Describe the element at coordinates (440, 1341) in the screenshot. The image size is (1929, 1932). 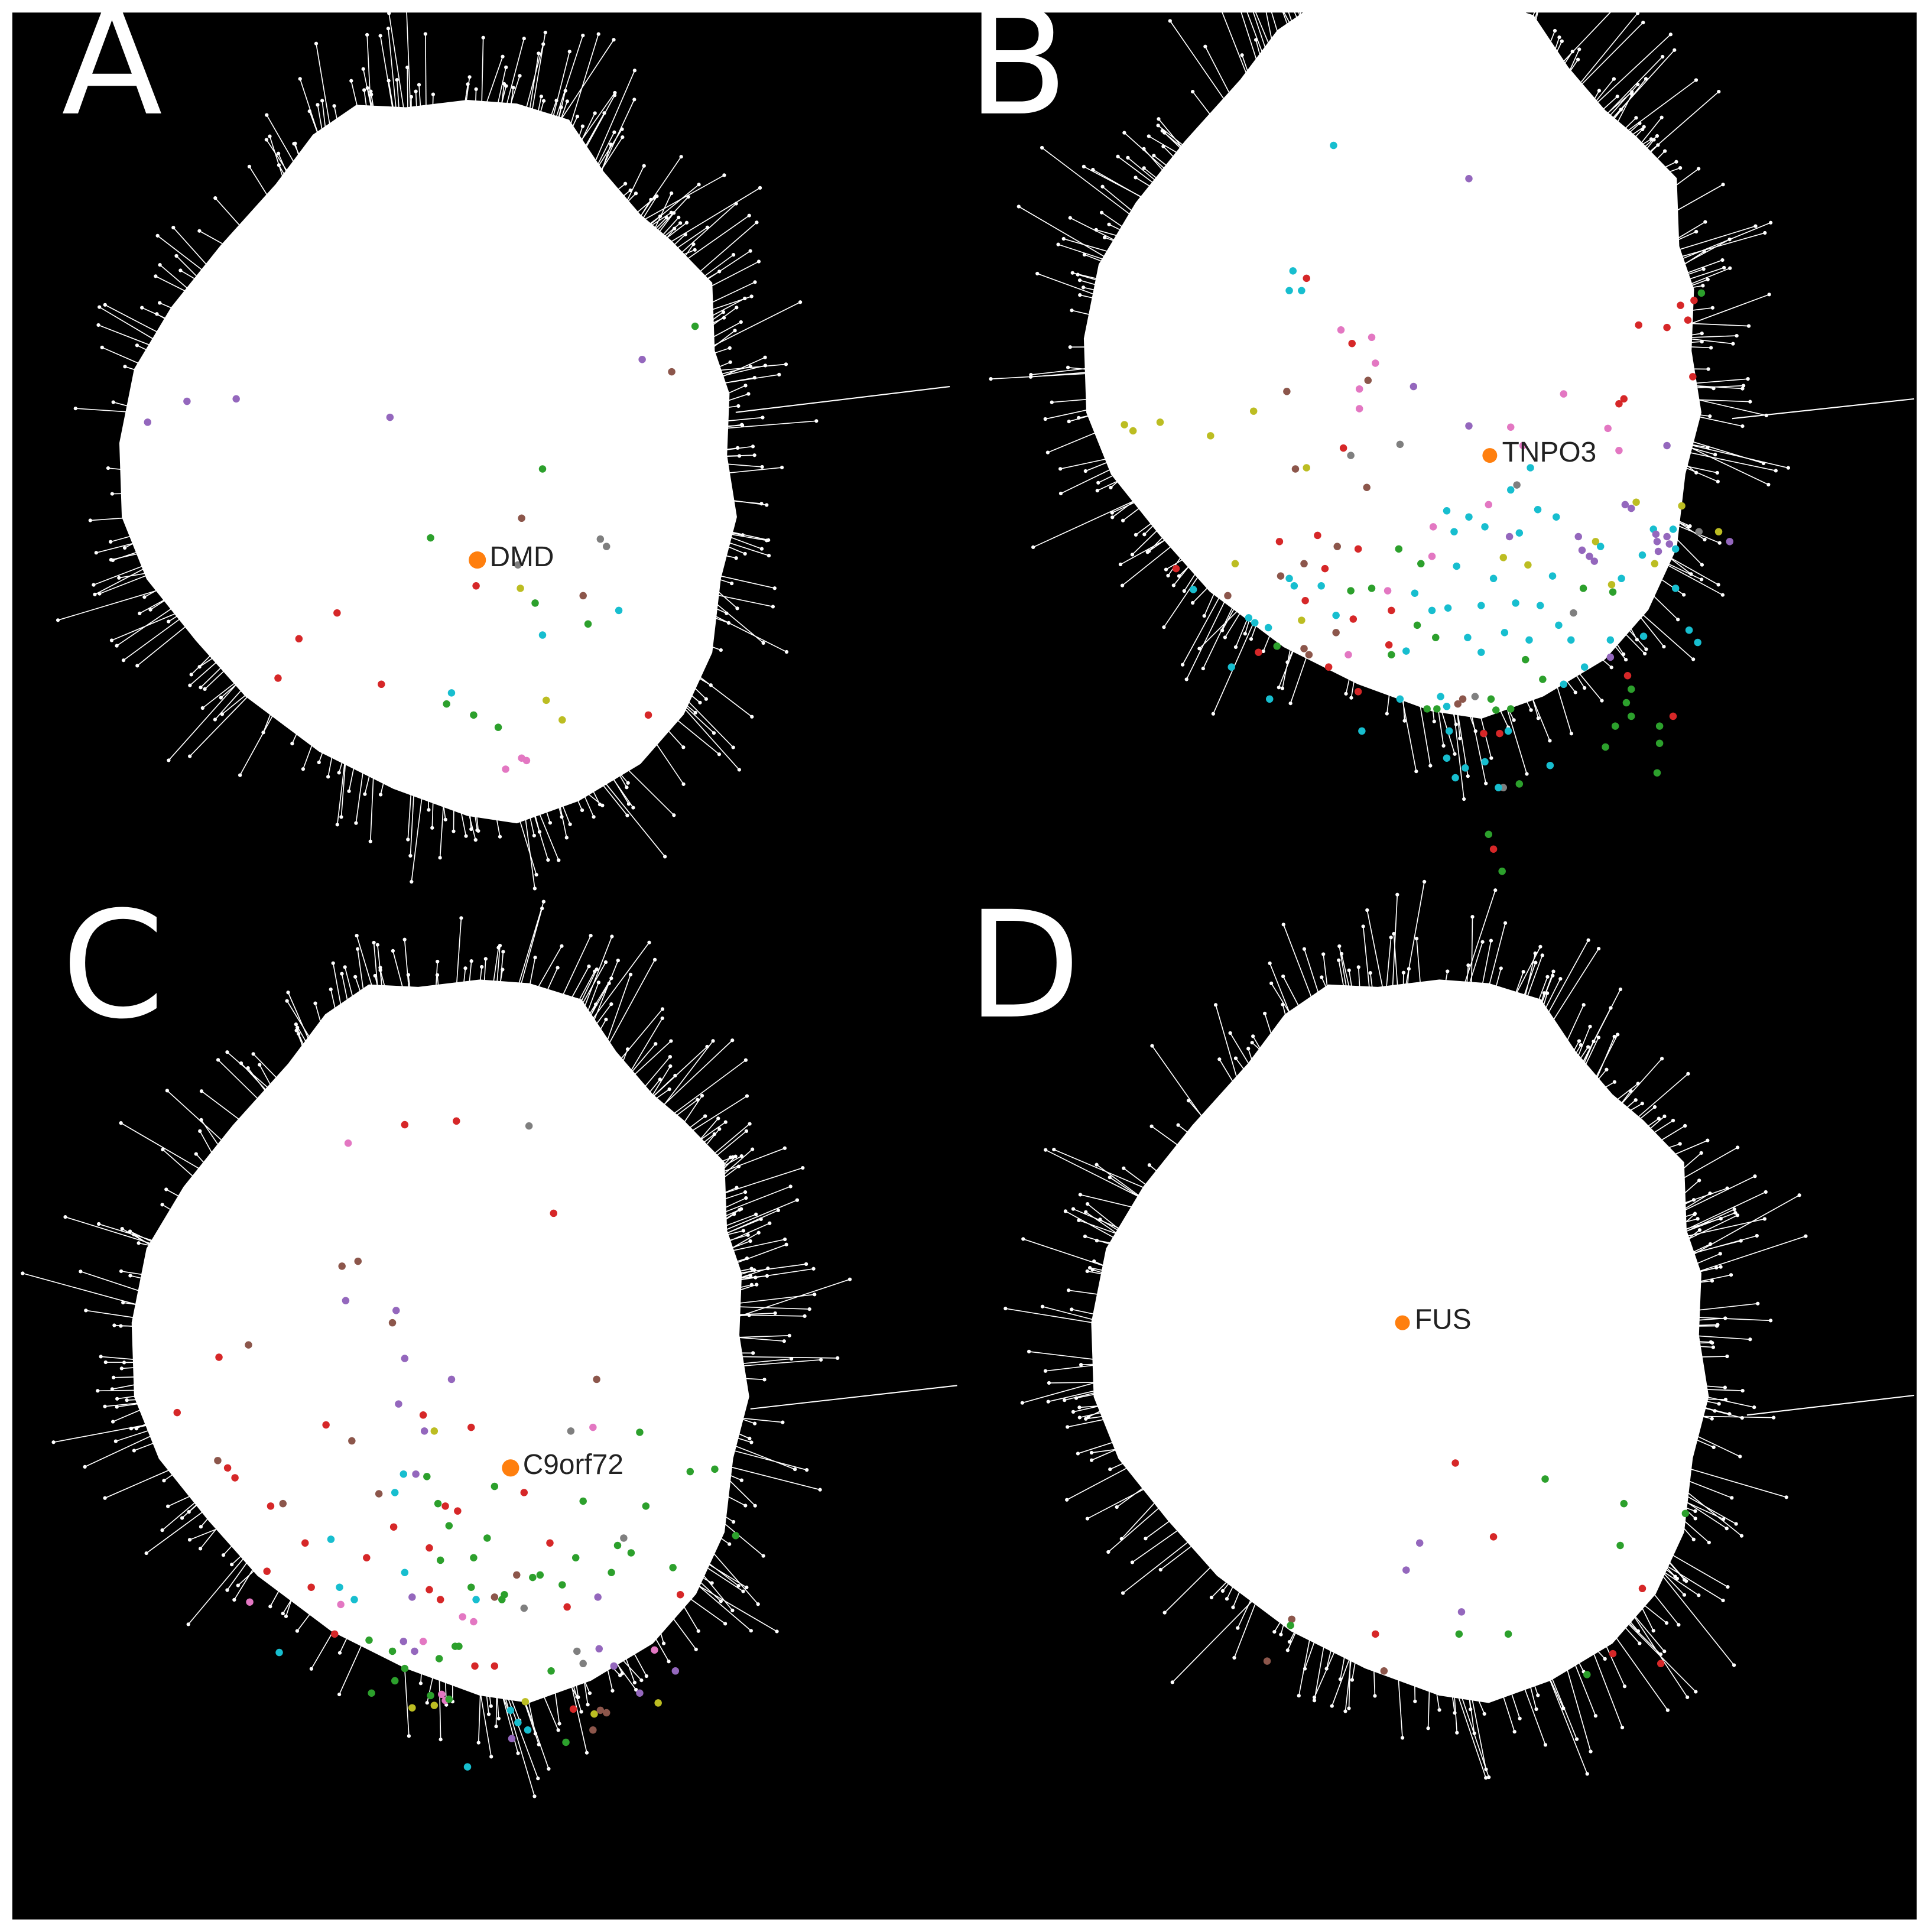
I see `network-core` at that location.